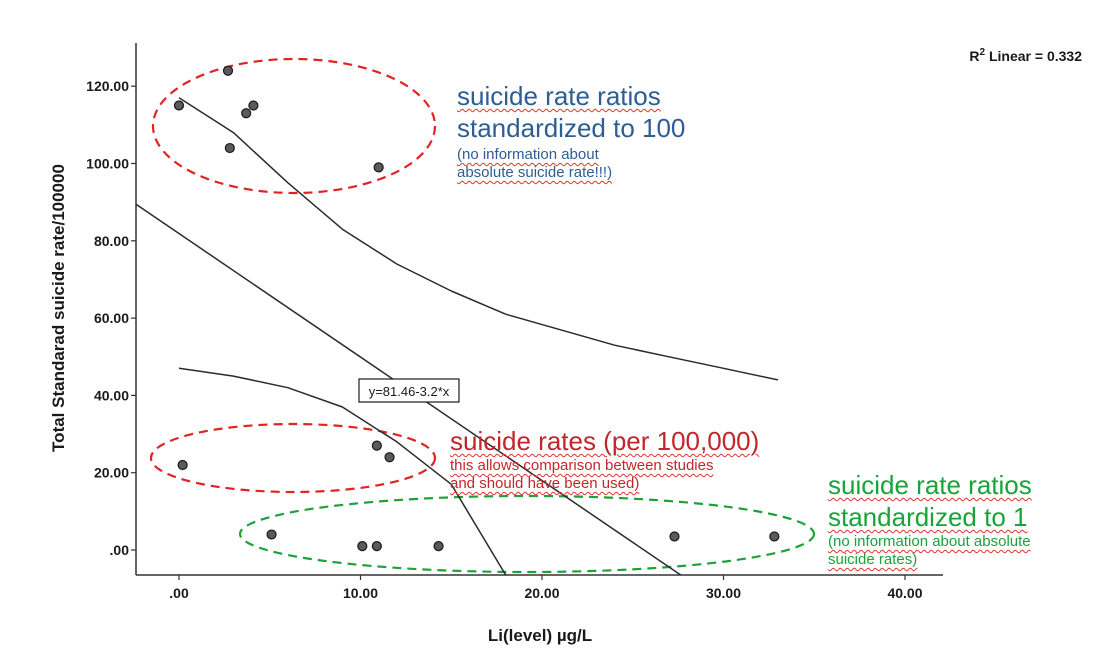 The image size is (1108, 665). I want to click on x-tick-label: 20.00, so click(541, 593).